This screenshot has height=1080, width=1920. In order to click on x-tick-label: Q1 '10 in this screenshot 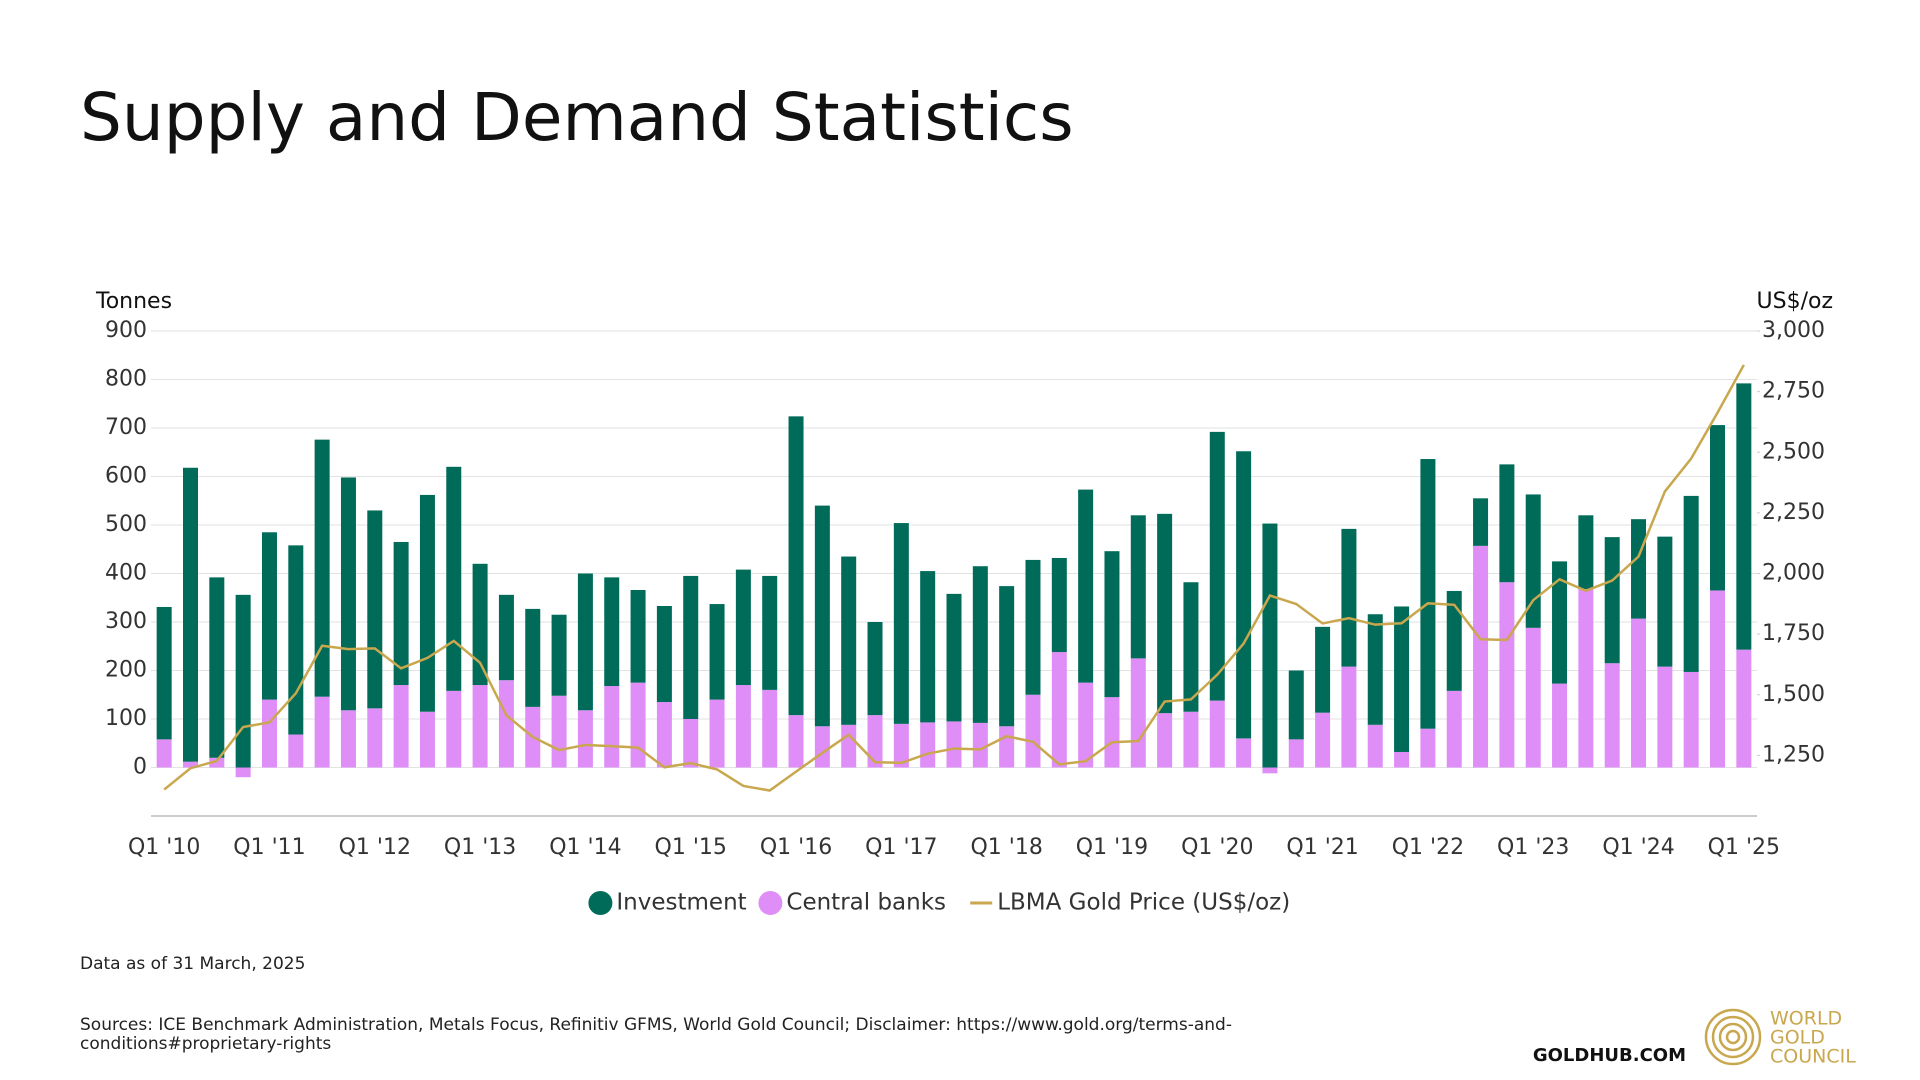, I will do `click(164, 847)`.